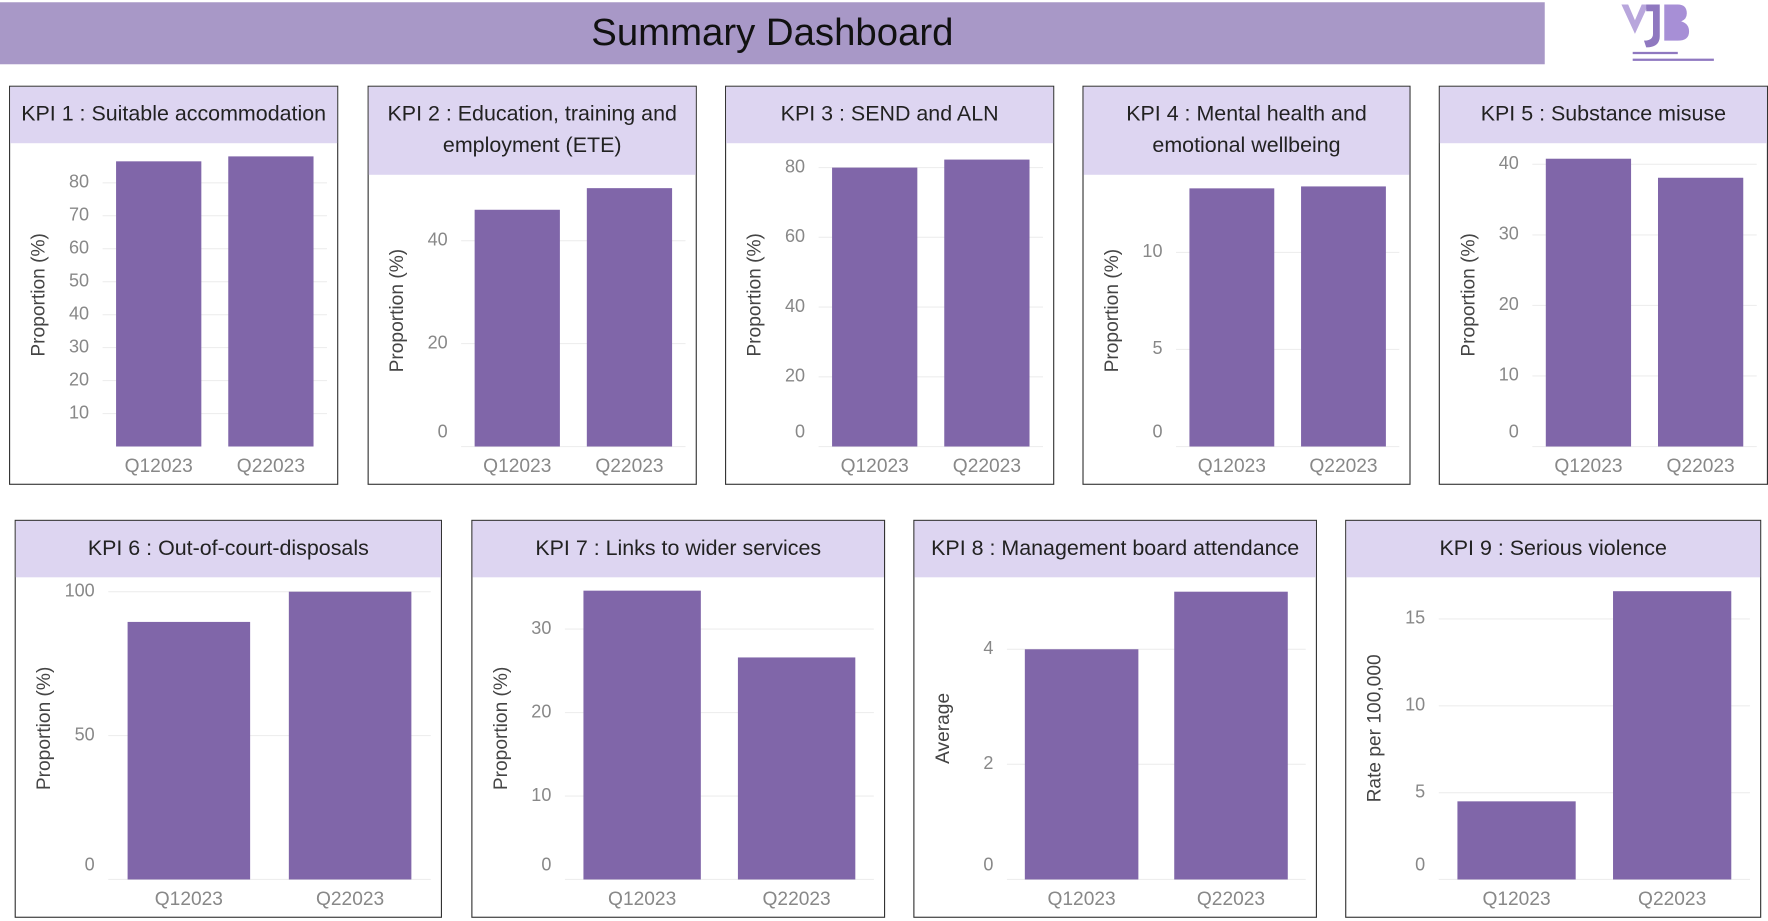 The image size is (1768, 921). I want to click on kpi-title: KPI 3 : SEND and ALN, so click(890, 115).